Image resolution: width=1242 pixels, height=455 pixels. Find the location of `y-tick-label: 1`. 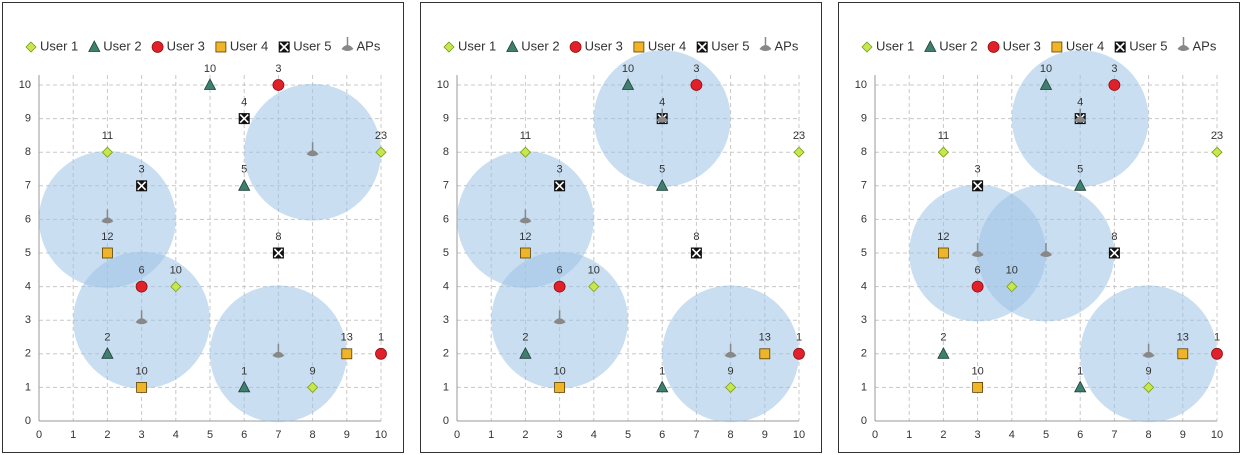

y-tick-label: 1 is located at coordinates (446, 387).